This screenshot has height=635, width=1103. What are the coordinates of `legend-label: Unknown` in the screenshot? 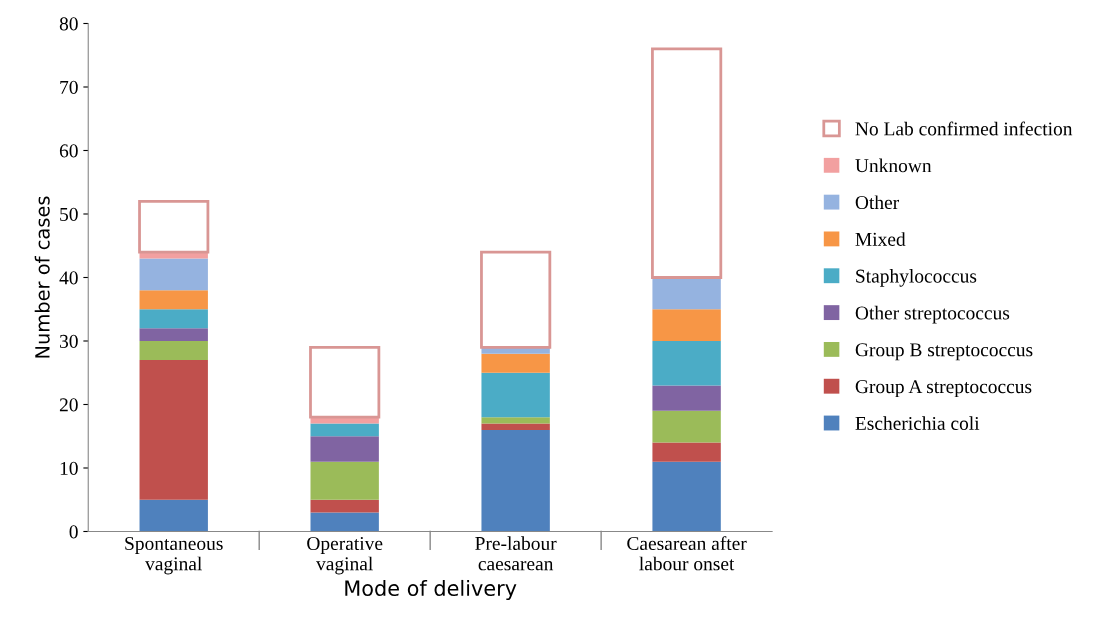 It's located at (893, 165).